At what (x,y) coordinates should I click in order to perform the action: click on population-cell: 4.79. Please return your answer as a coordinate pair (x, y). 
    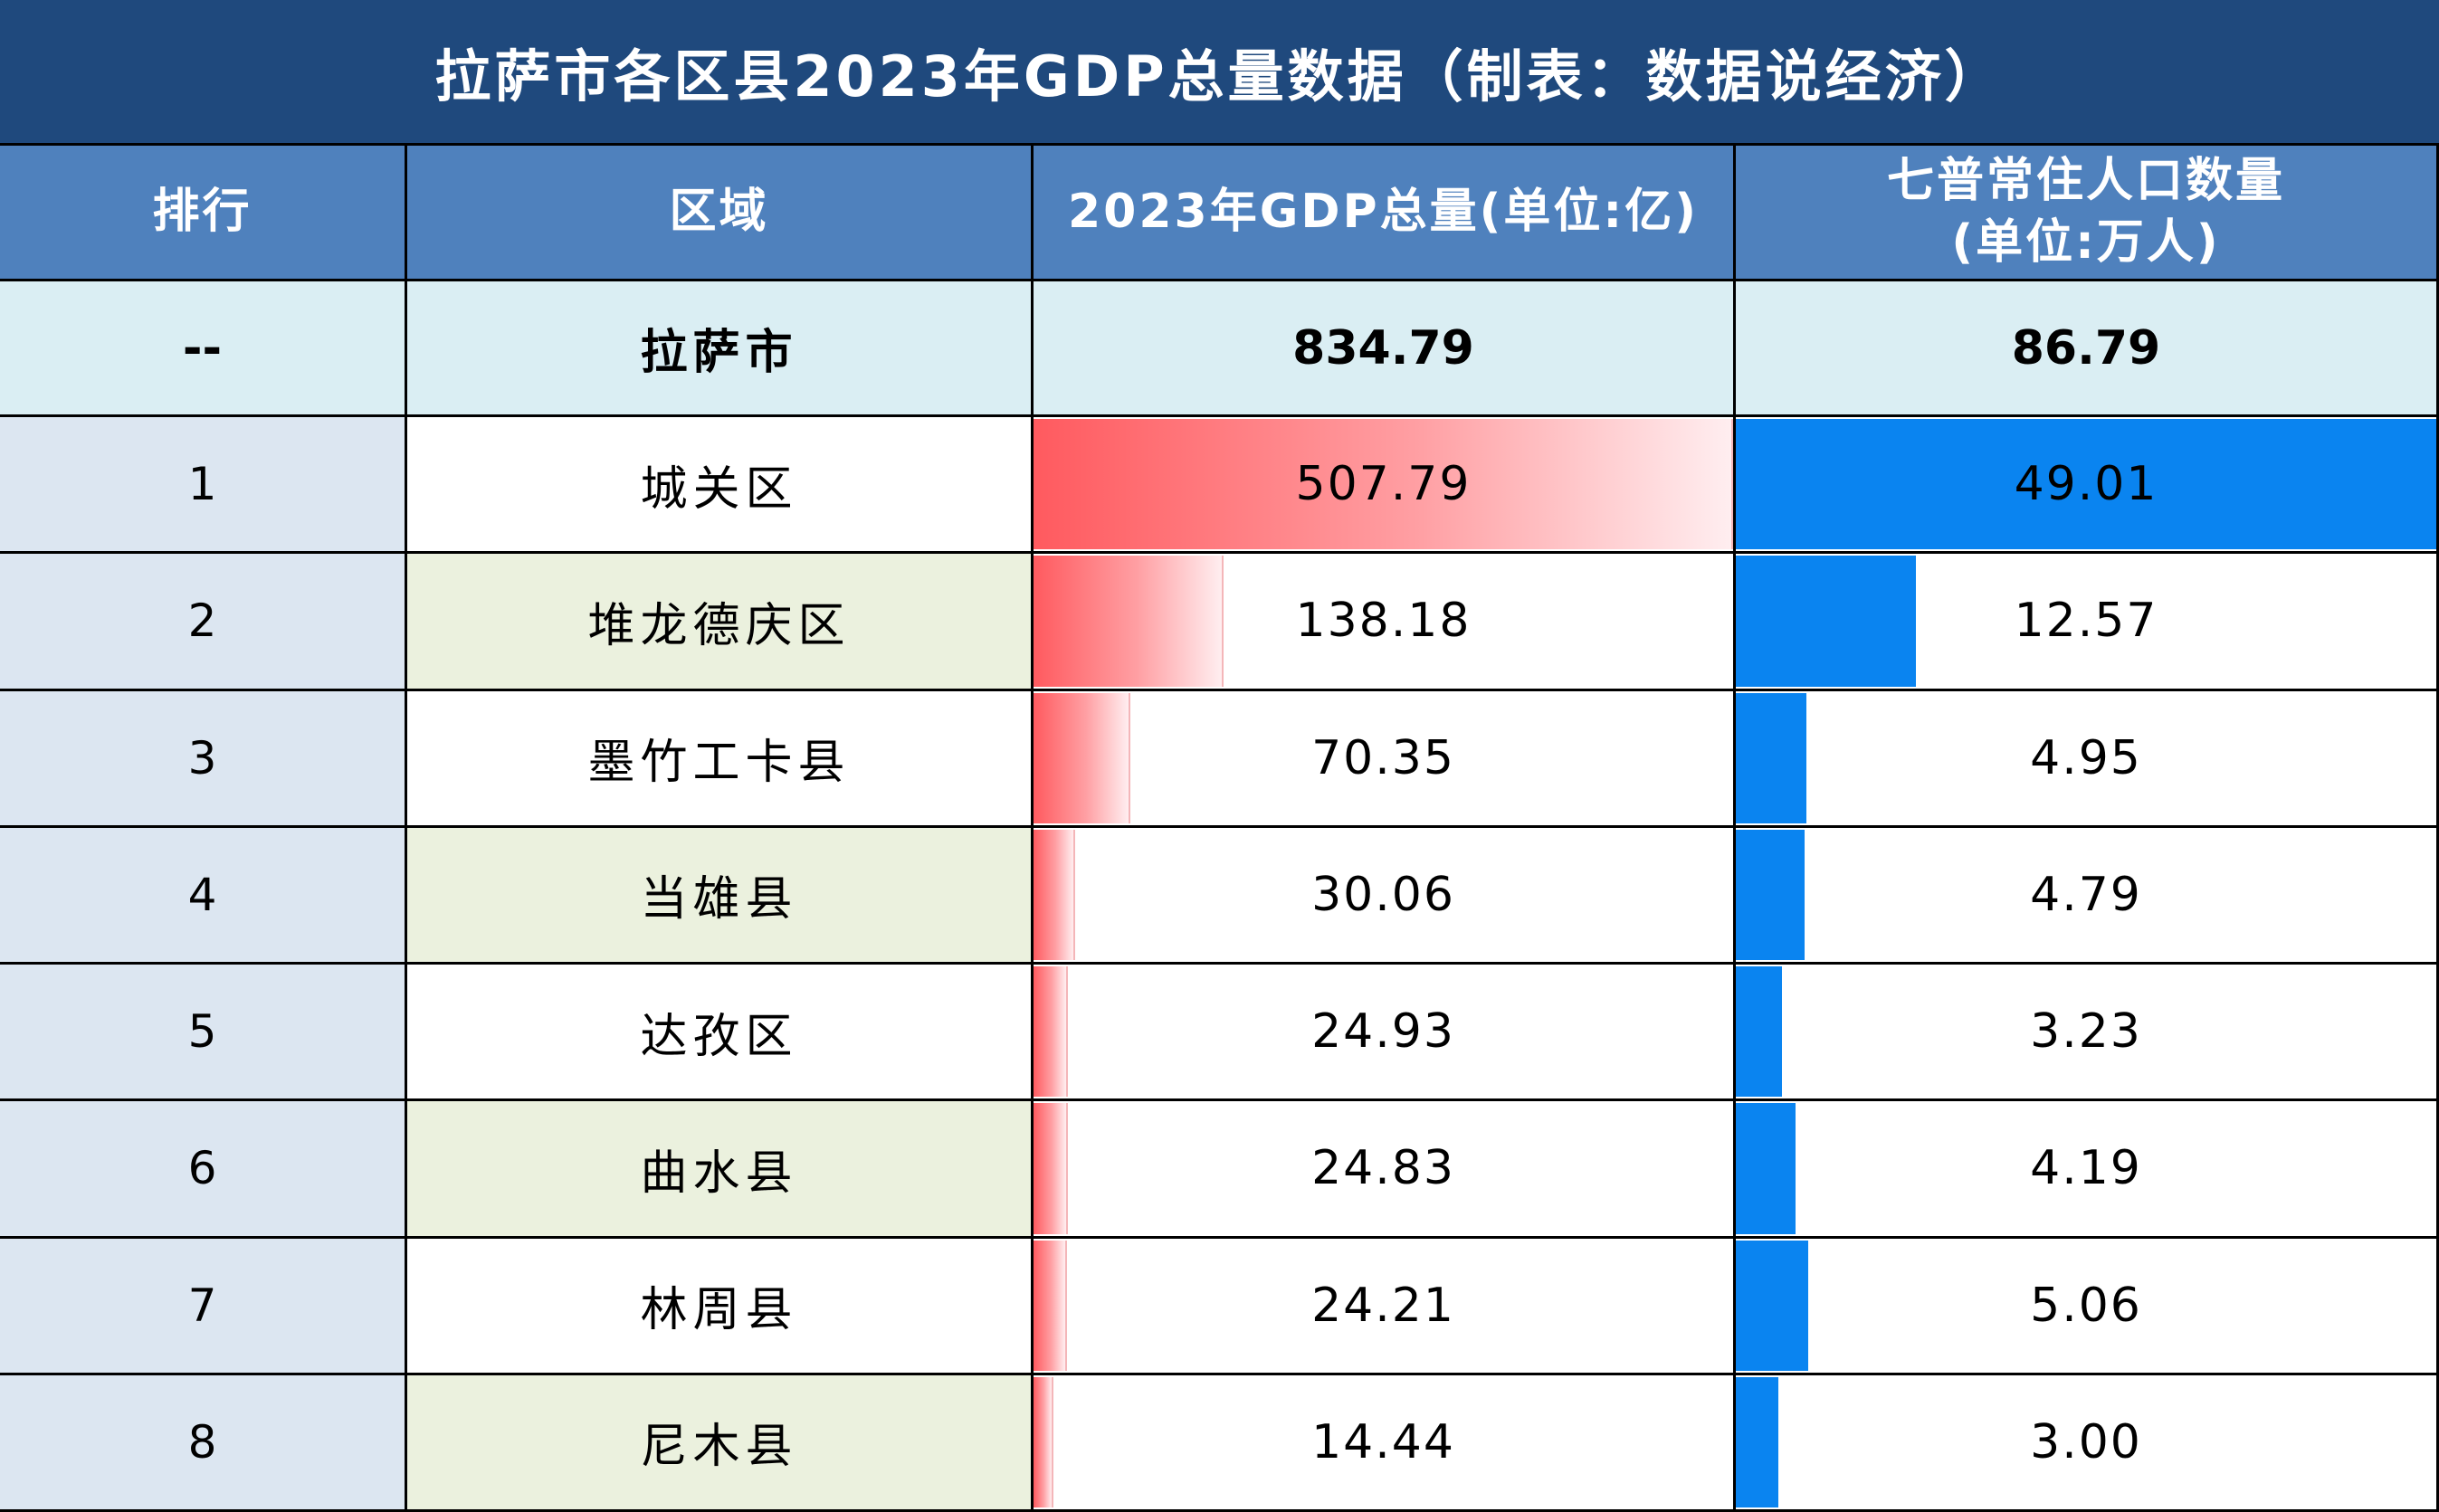
    Looking at the image, I should click on (2087, 896).